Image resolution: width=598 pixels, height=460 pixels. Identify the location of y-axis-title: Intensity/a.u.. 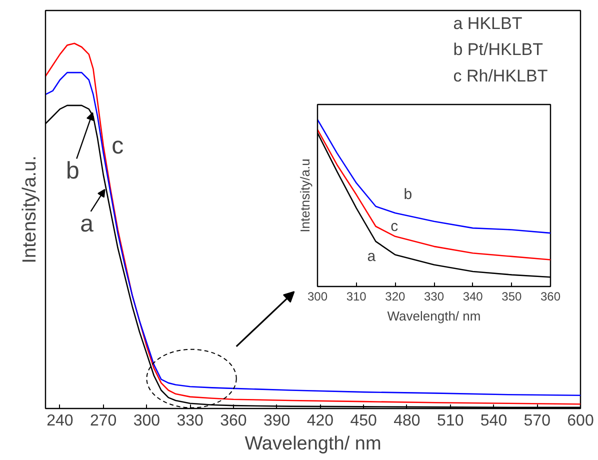
(30, 210).